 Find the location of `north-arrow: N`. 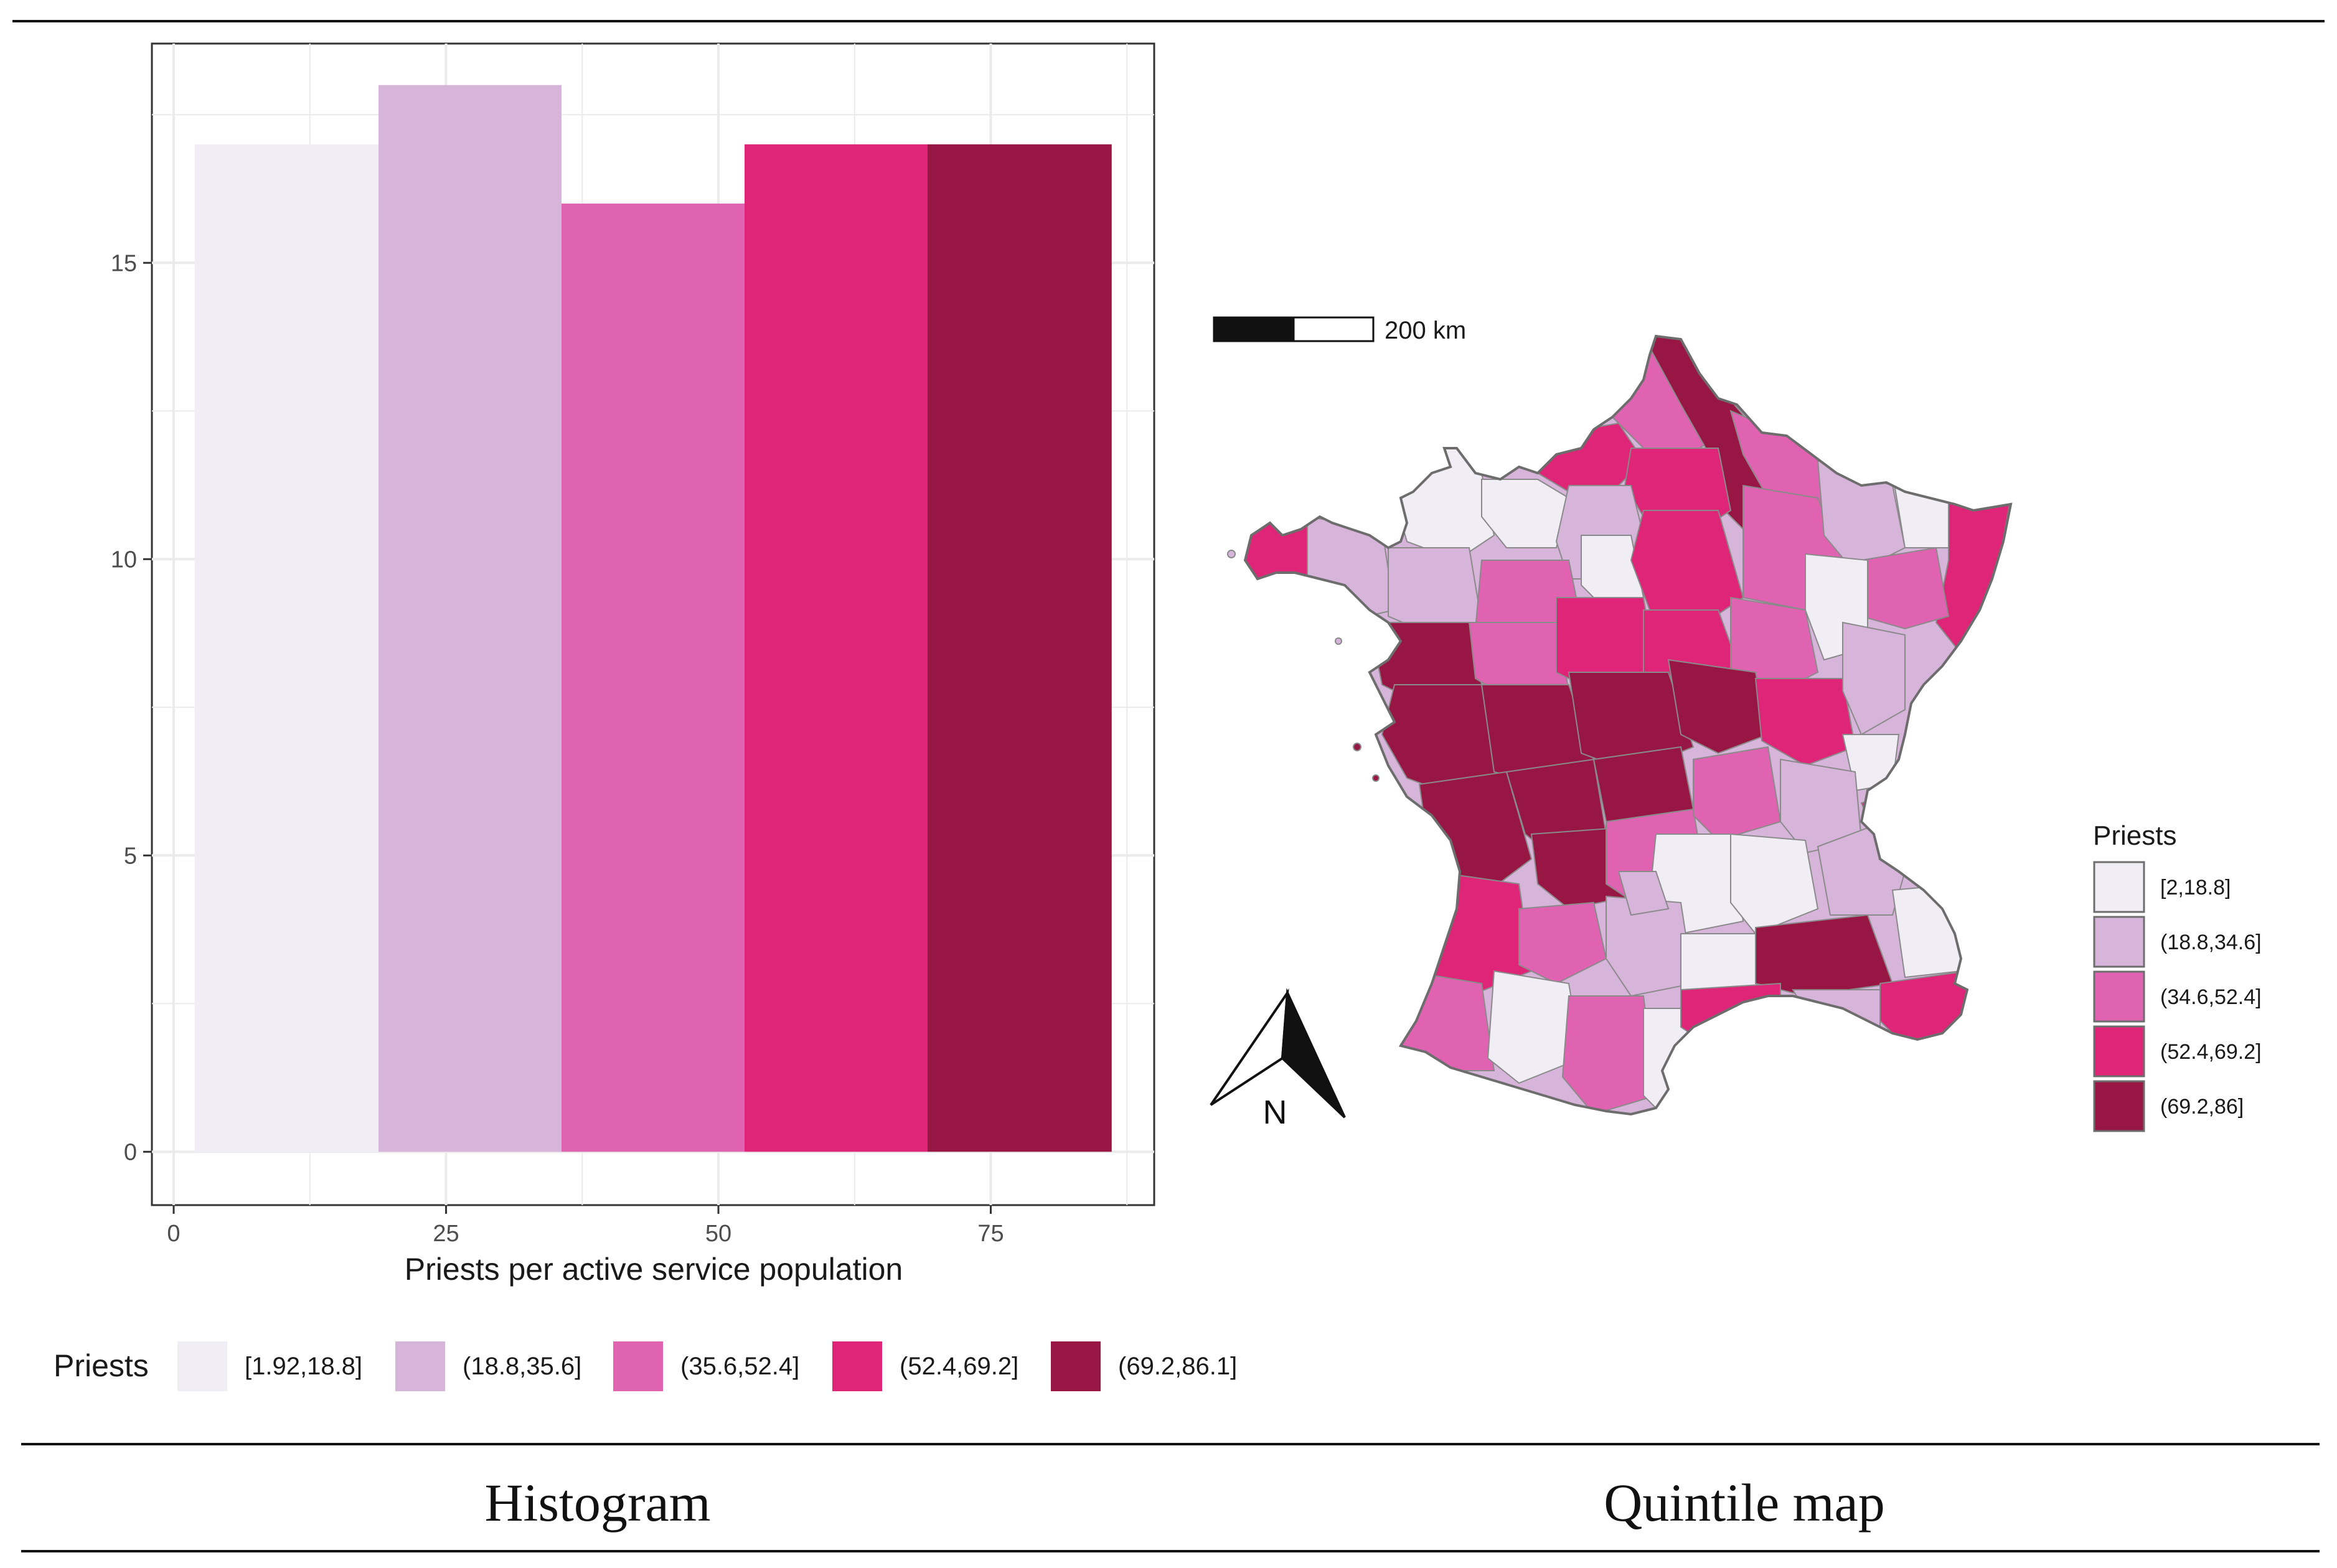

north-arrow: N is located at coordinates (1278, 1059).